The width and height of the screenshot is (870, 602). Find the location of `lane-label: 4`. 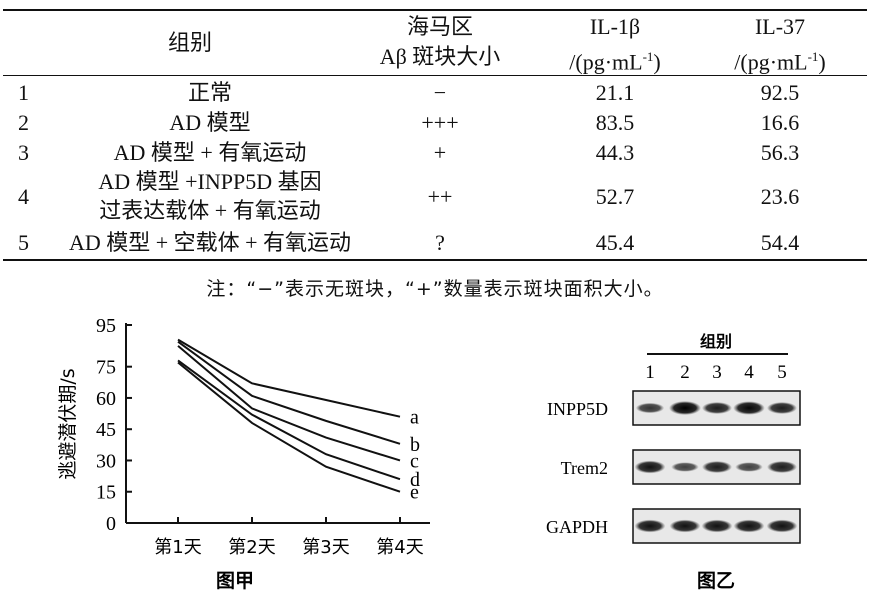

lane-label: 4 is located at coordinates (749, 372).